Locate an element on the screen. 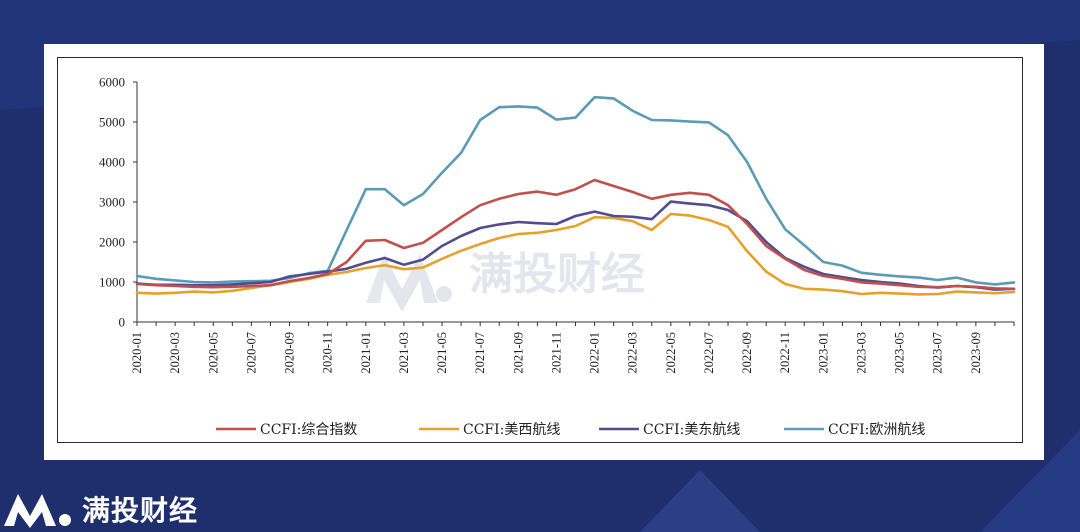 The height and width of the screenshot is (532, 1080). x-tick-label: 2022-05 is located at coordinates (671, 353).